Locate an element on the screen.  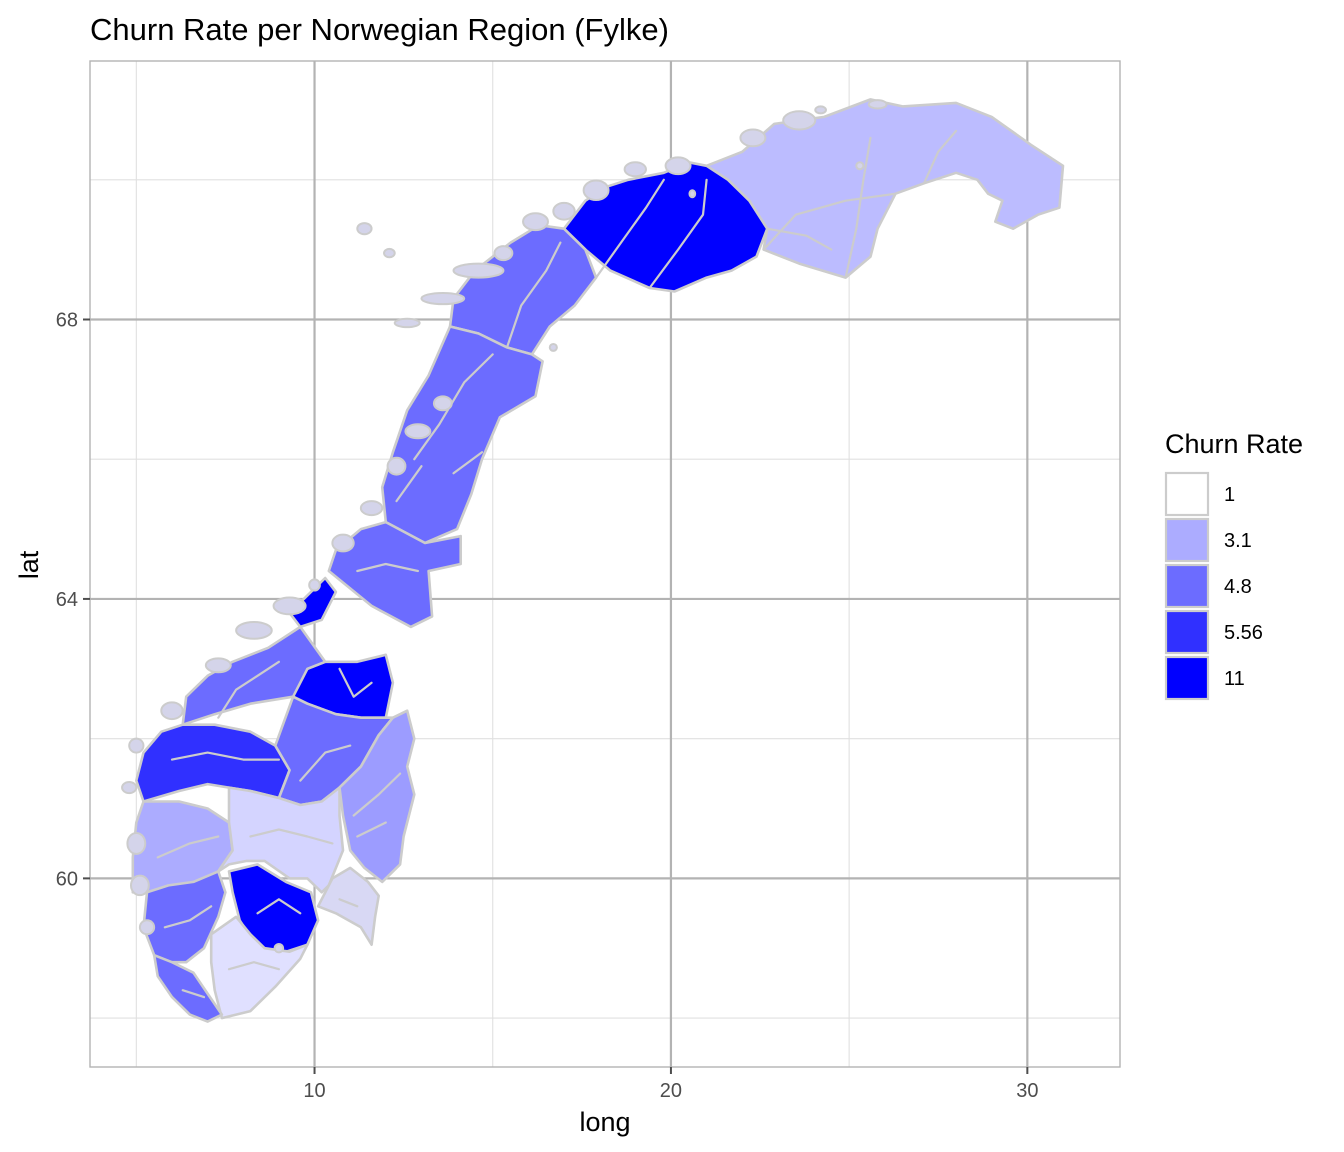
legend-title: Churn Rate is located at coordinates (1234, 444).